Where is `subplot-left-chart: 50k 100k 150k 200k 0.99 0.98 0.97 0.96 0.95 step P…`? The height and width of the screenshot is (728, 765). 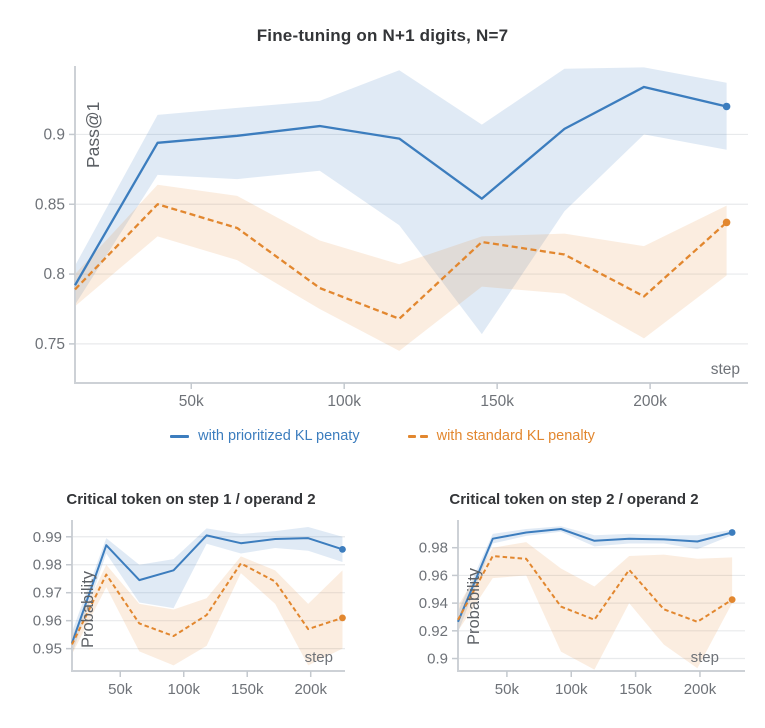
subplot-left-chart: 50k 100k 150k 200k 0.99 0.98 0.97 0.96 0.95 step P… is located at coordinates (189, 609).